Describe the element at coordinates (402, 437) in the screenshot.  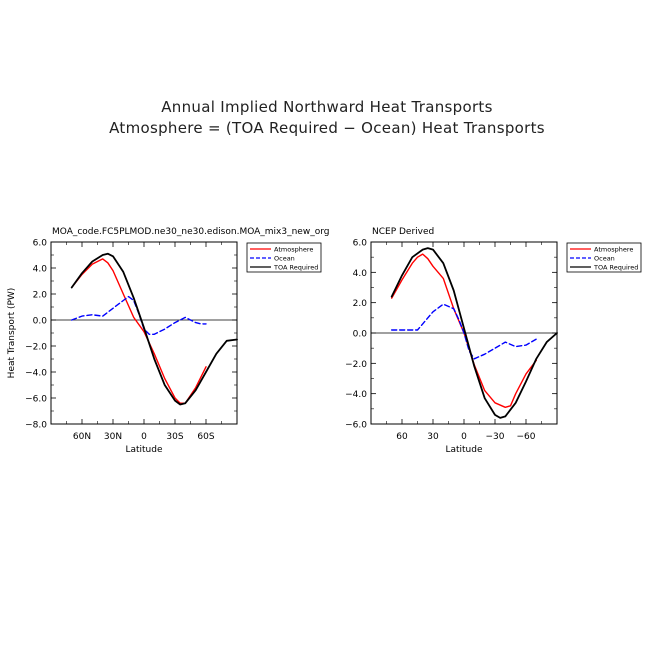
I see `x-tick-label: 60` at that location.